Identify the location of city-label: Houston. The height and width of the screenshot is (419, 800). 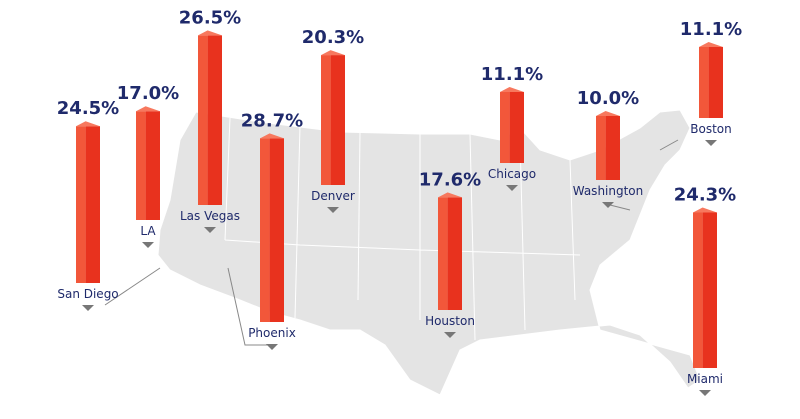
(450, 321).